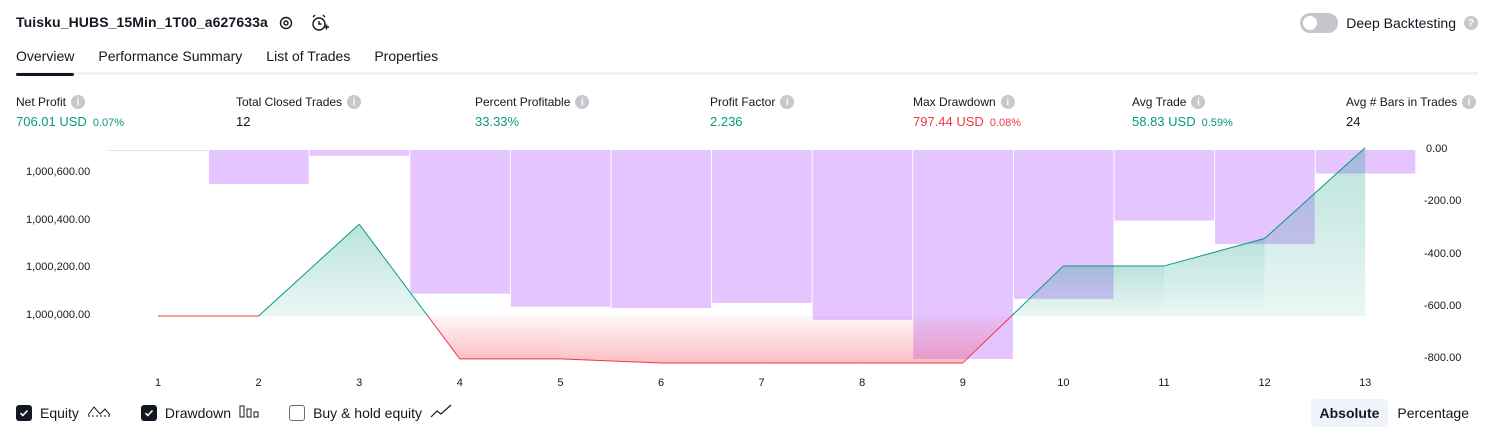  What do you see at coordinates (497, 121) in the screenshot?
I see `stat-value: 33.33%` at bounding box center [497, 121].